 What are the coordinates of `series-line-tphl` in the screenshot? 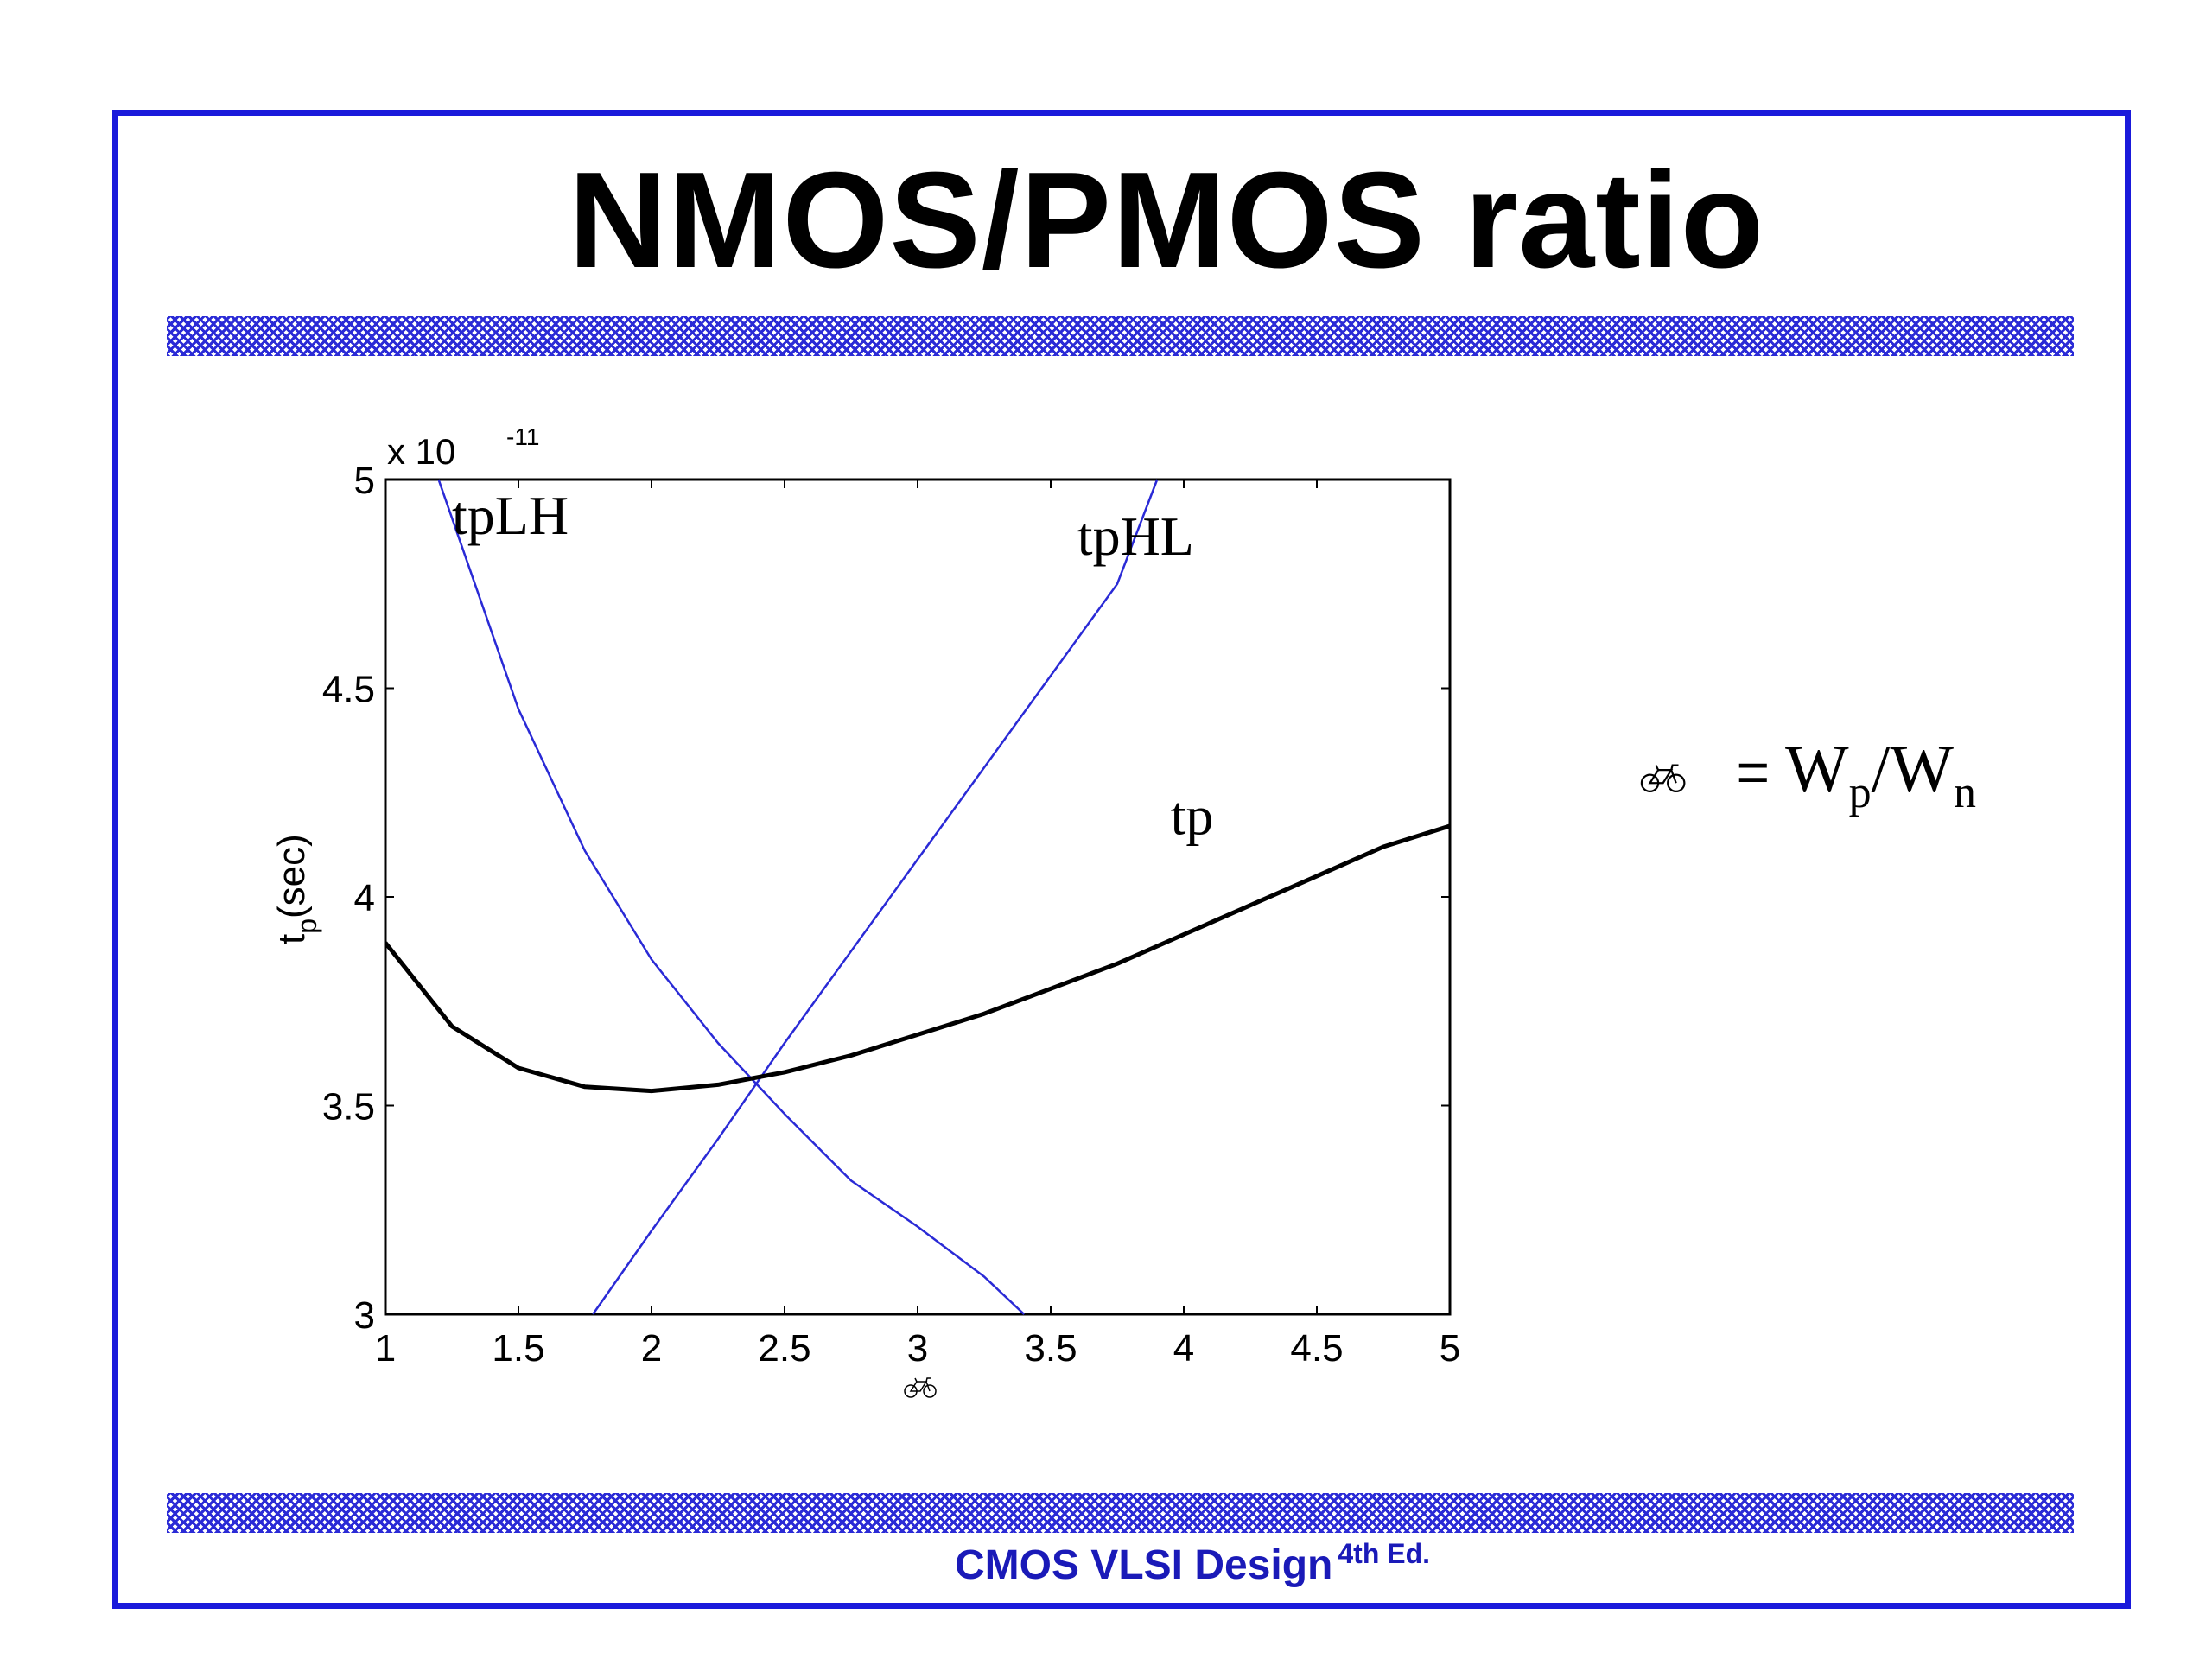 It's located at (875, 897).